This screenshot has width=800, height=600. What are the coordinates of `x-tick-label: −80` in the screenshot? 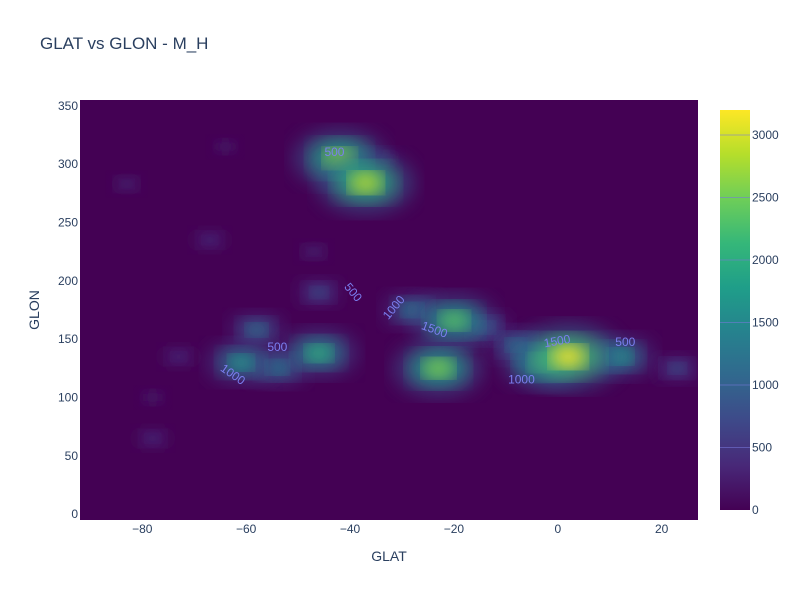 It's located at (142, 529).